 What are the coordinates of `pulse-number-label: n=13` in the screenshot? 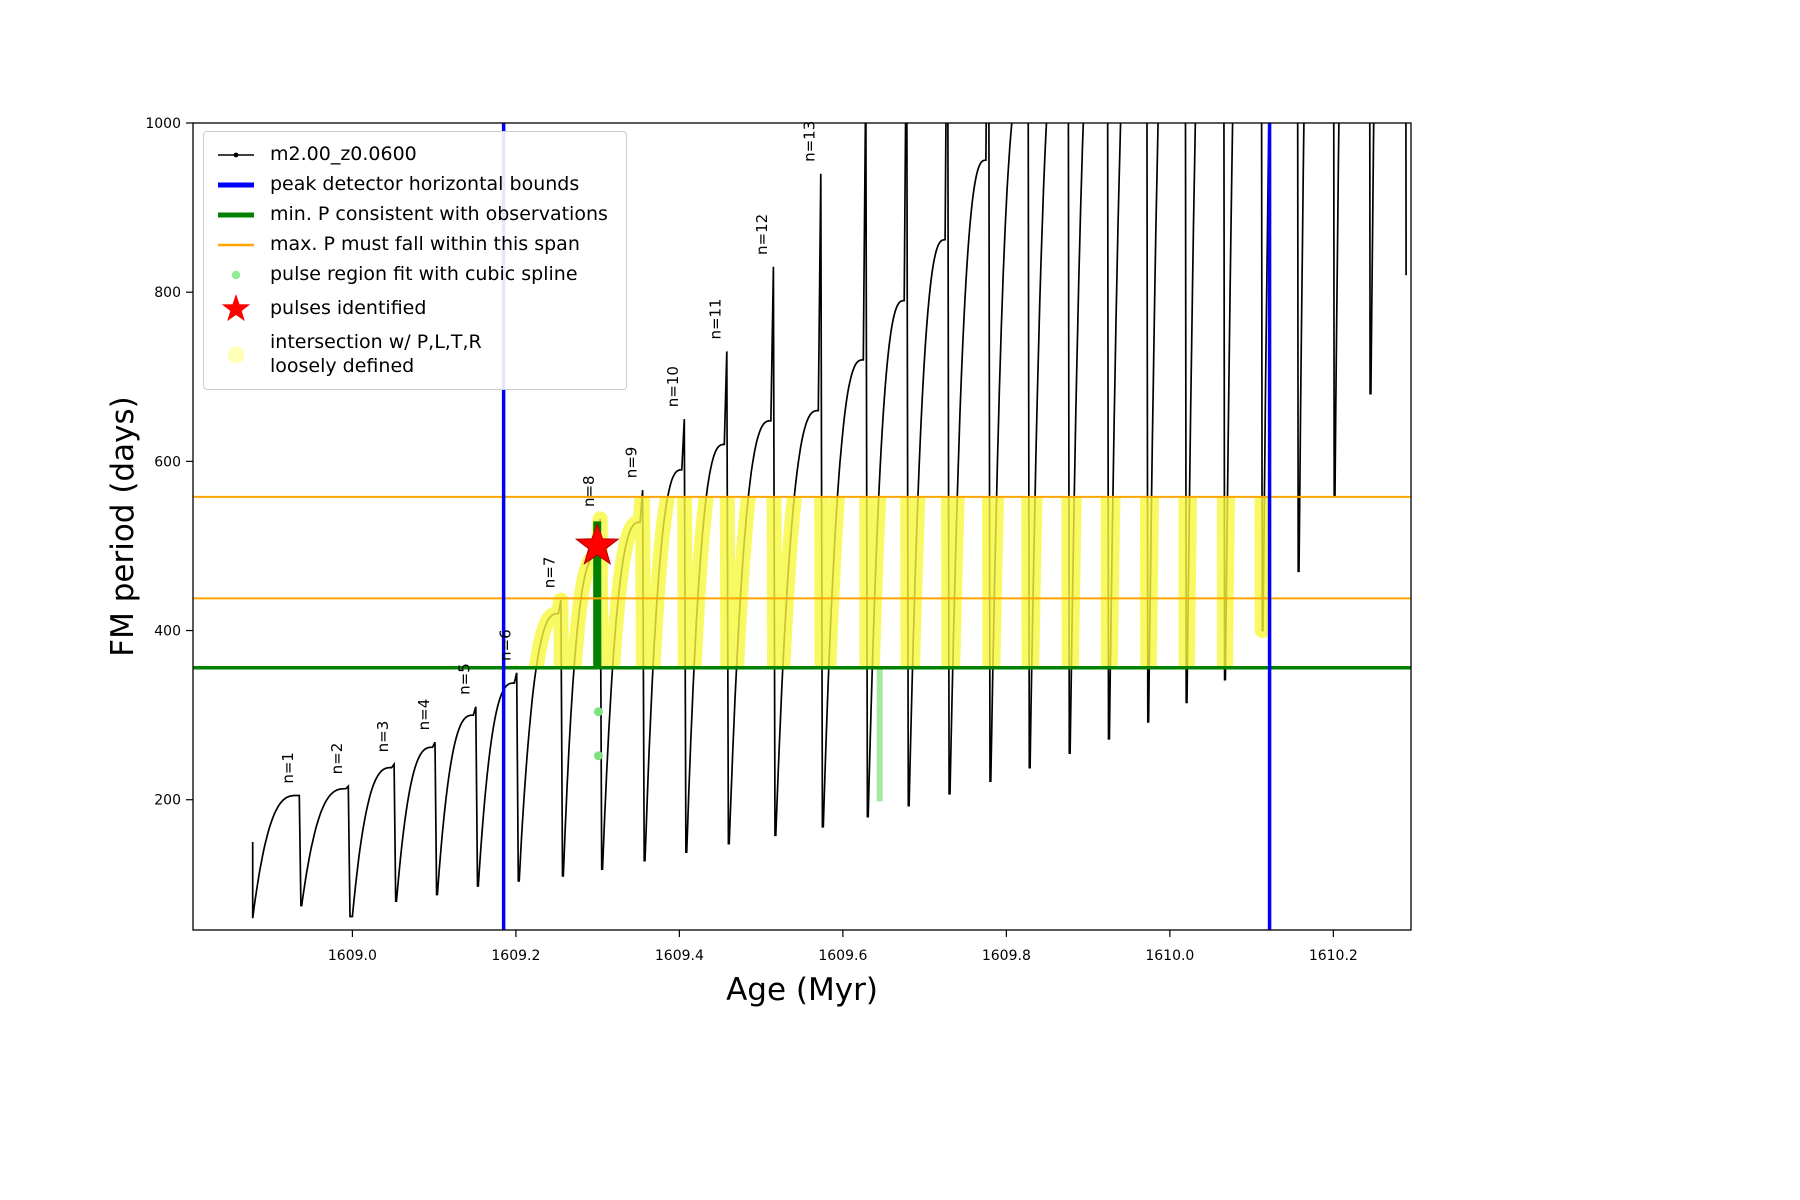 It's located at (810, 141).